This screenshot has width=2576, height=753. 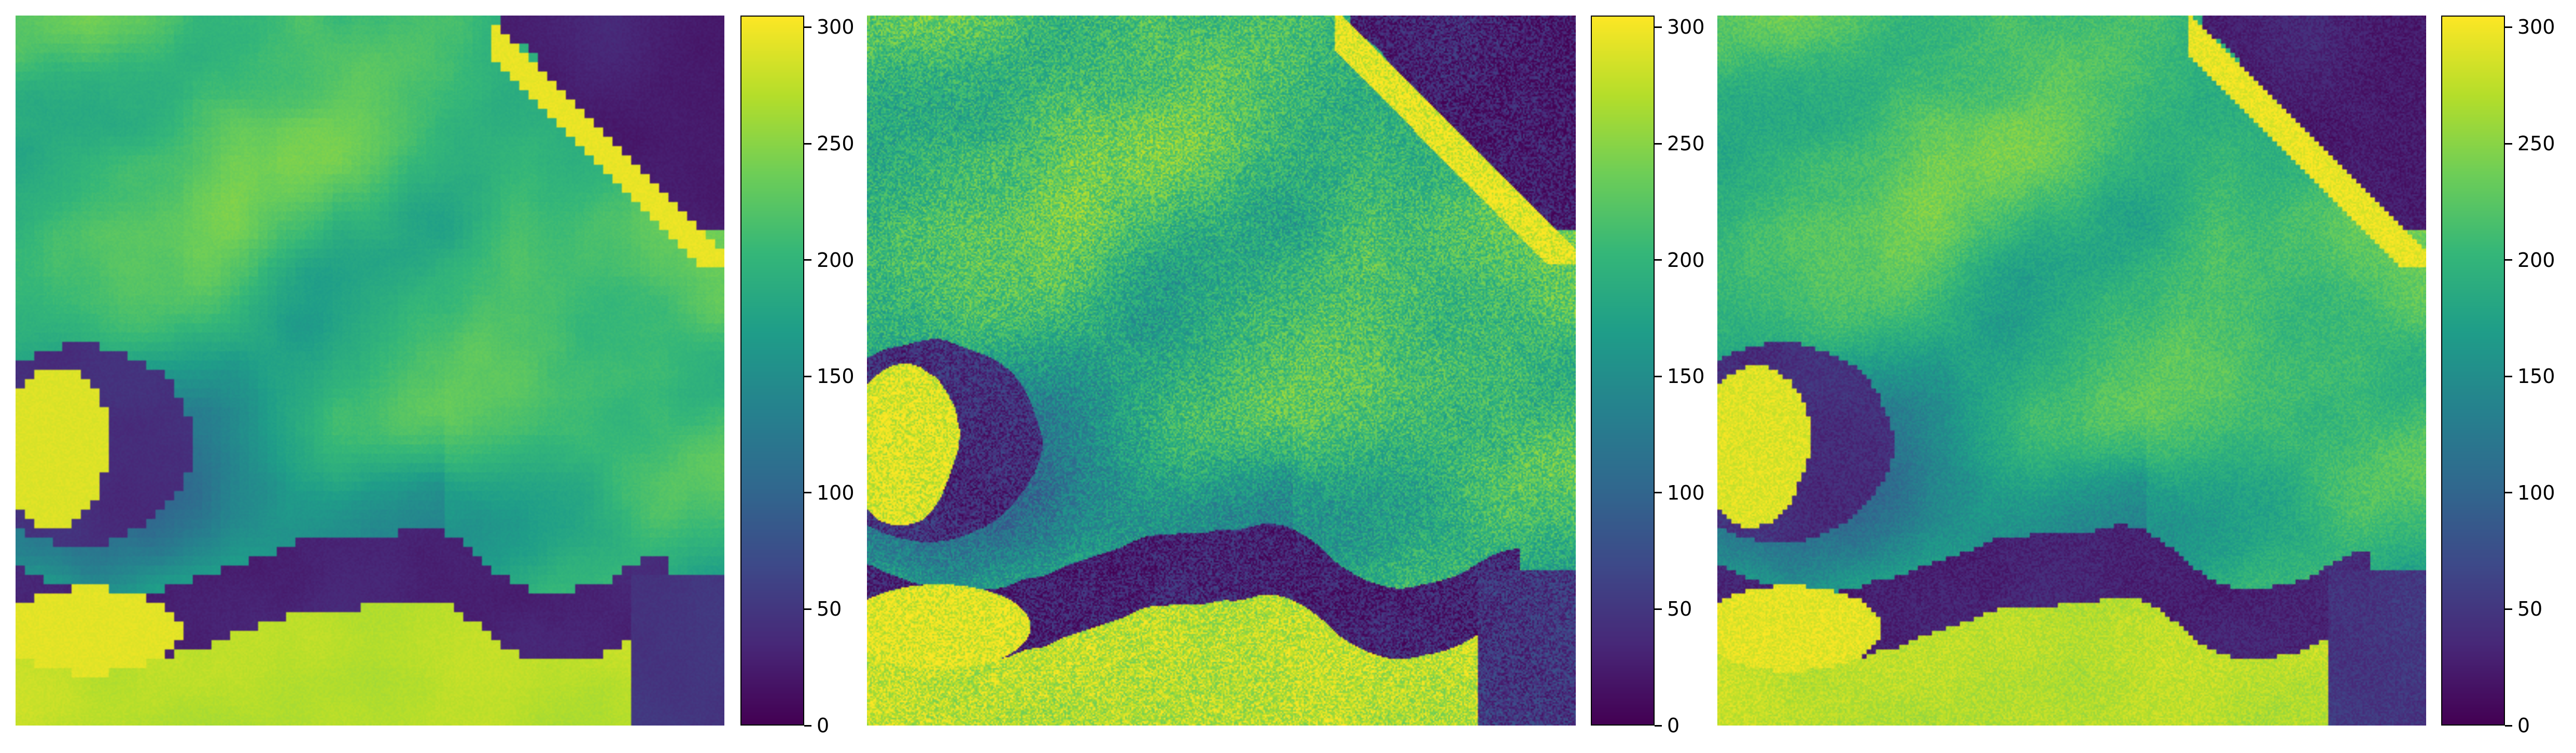 I want to click on colorbar-3: 0 50 100 150 200 250 300, so click(x=2498, y=376).